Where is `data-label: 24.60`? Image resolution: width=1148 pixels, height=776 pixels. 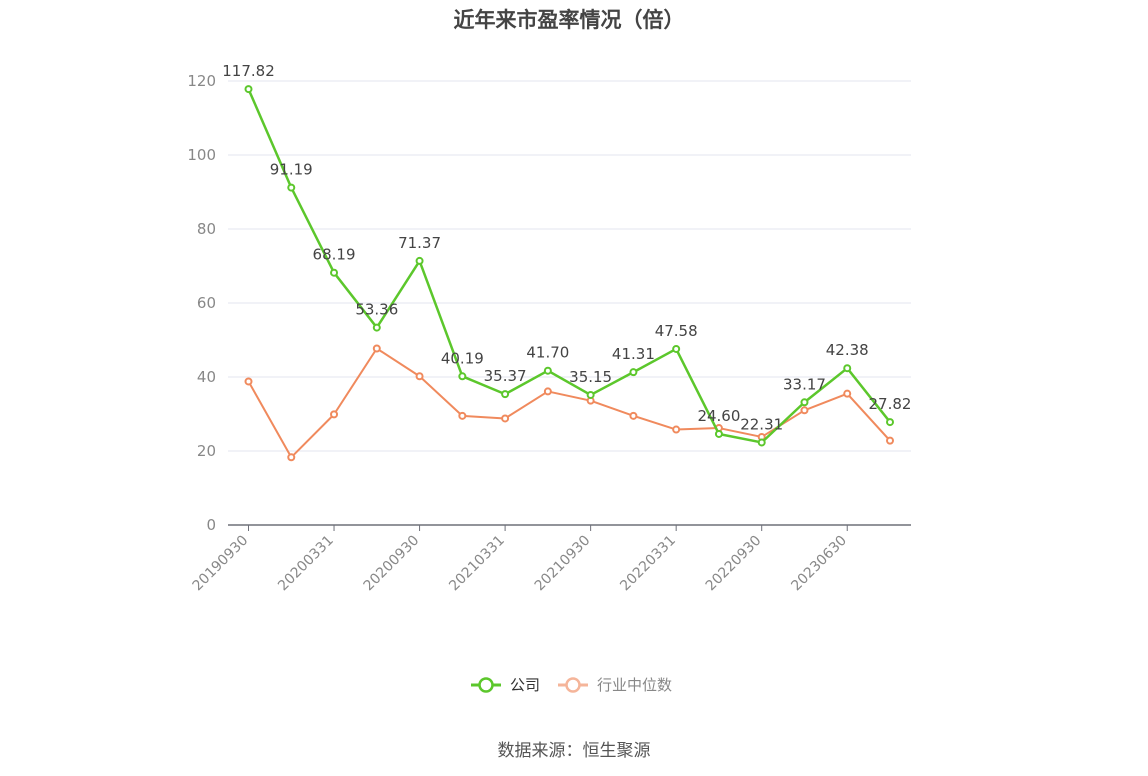 data-label: 24.60 is located at coordinates (718, 416).